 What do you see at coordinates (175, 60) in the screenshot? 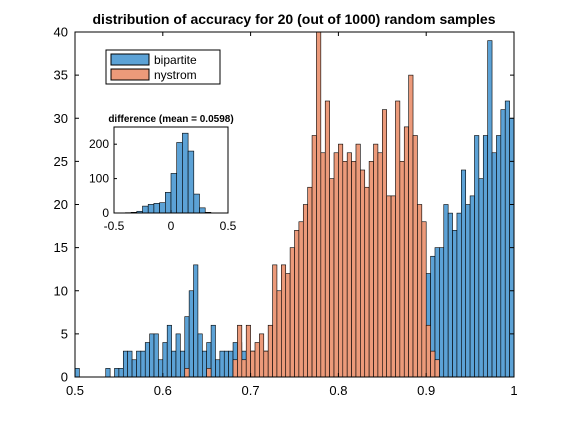
I see `legend-label-bipartite: bipartite` at bounding box center [175, 60].